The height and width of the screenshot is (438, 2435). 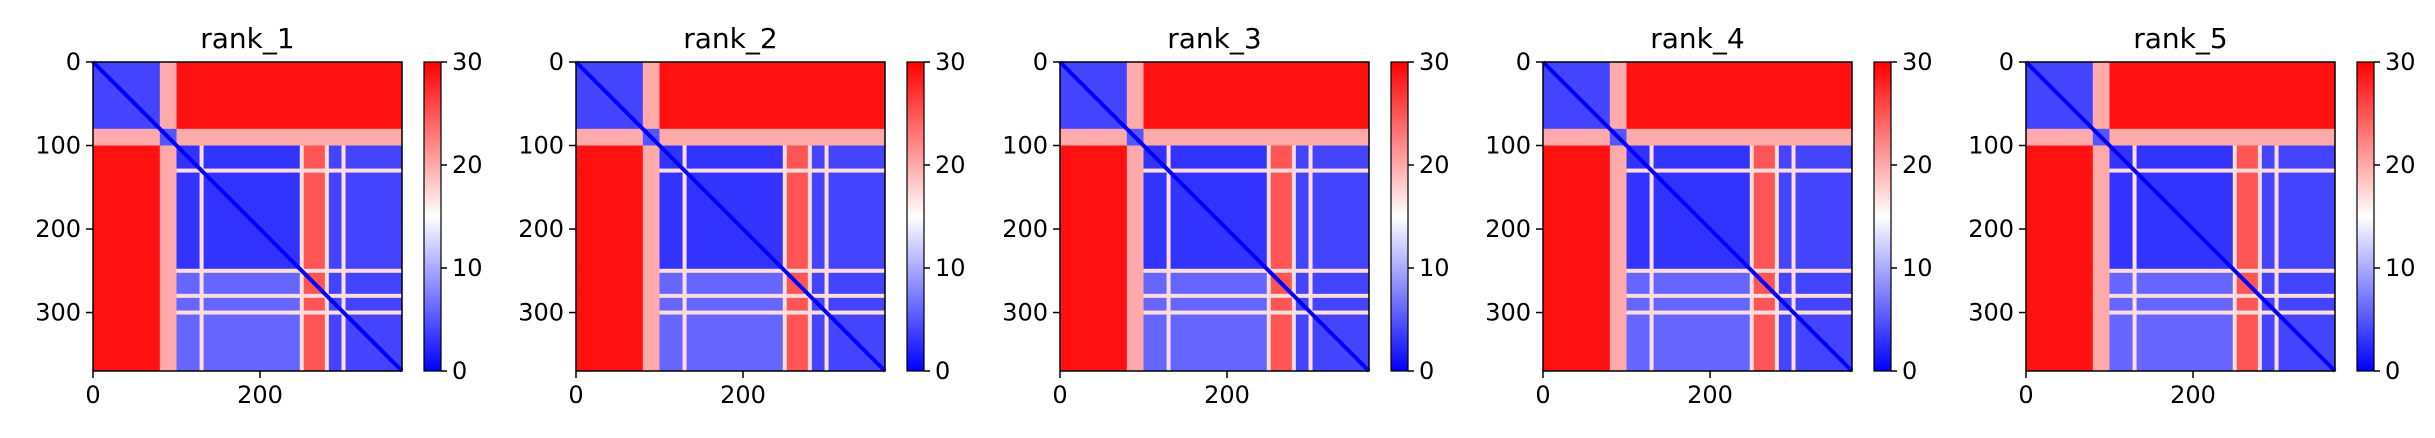 What do you see at coordinates (1214, 38) in the screenshot?
I see `chart-title: rank_3` at bounding box center [1214, 38].